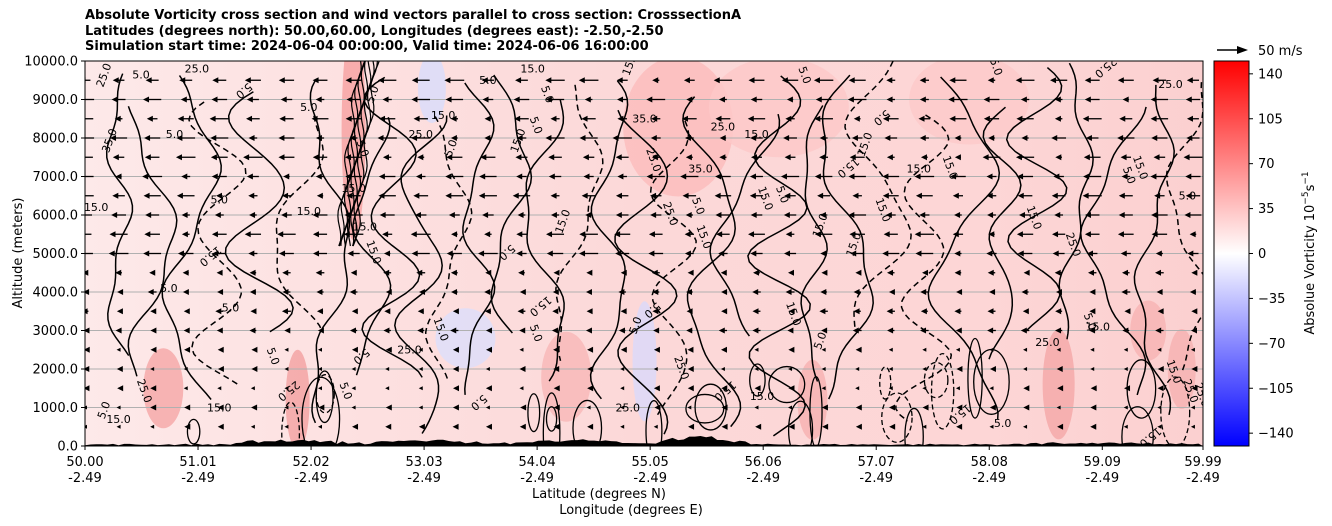 The height and width of the screenshot is (526, 1332). Describe the element at coordinates (885, 383) in the screenshot. I see `contour-loop` at that location.